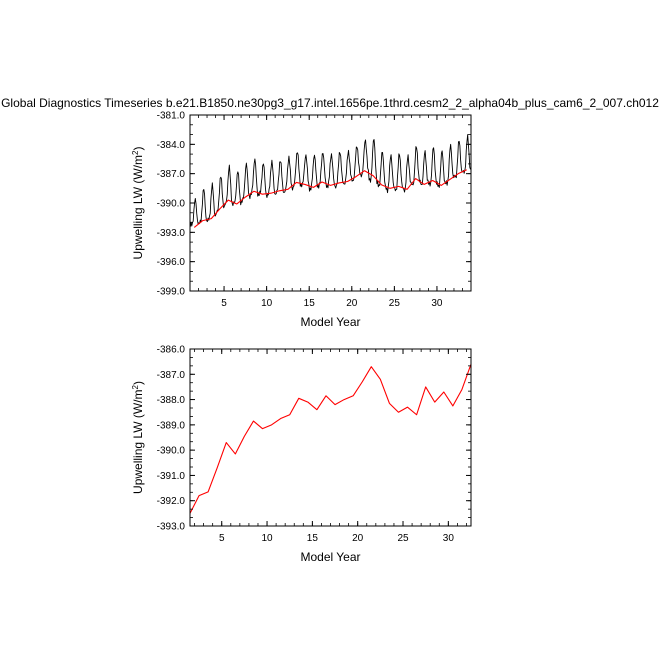 This screenshot has height=660, width=660. I want to click on y-tick-label: -386.0, so click(171, 350).